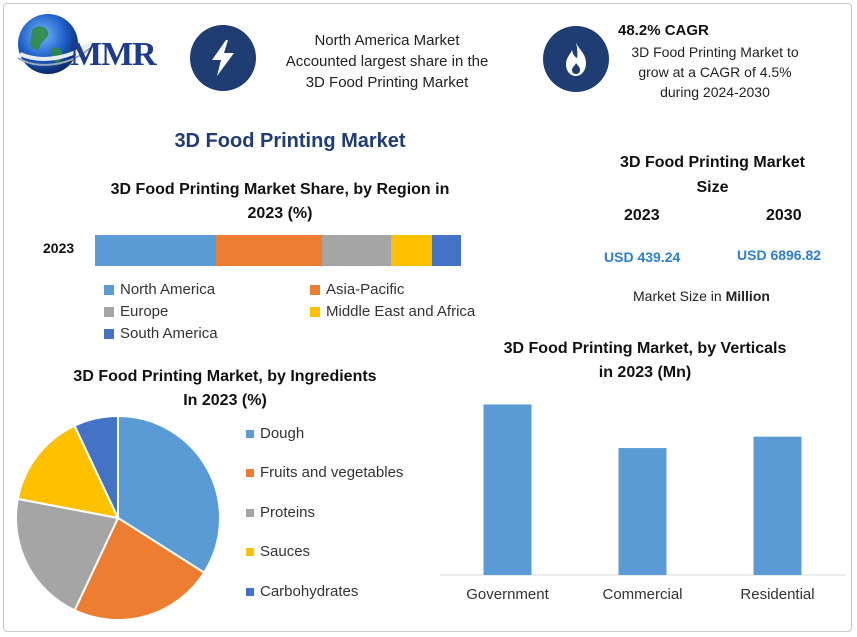  I want to click on legend-label: Europe, so click(144, 311).